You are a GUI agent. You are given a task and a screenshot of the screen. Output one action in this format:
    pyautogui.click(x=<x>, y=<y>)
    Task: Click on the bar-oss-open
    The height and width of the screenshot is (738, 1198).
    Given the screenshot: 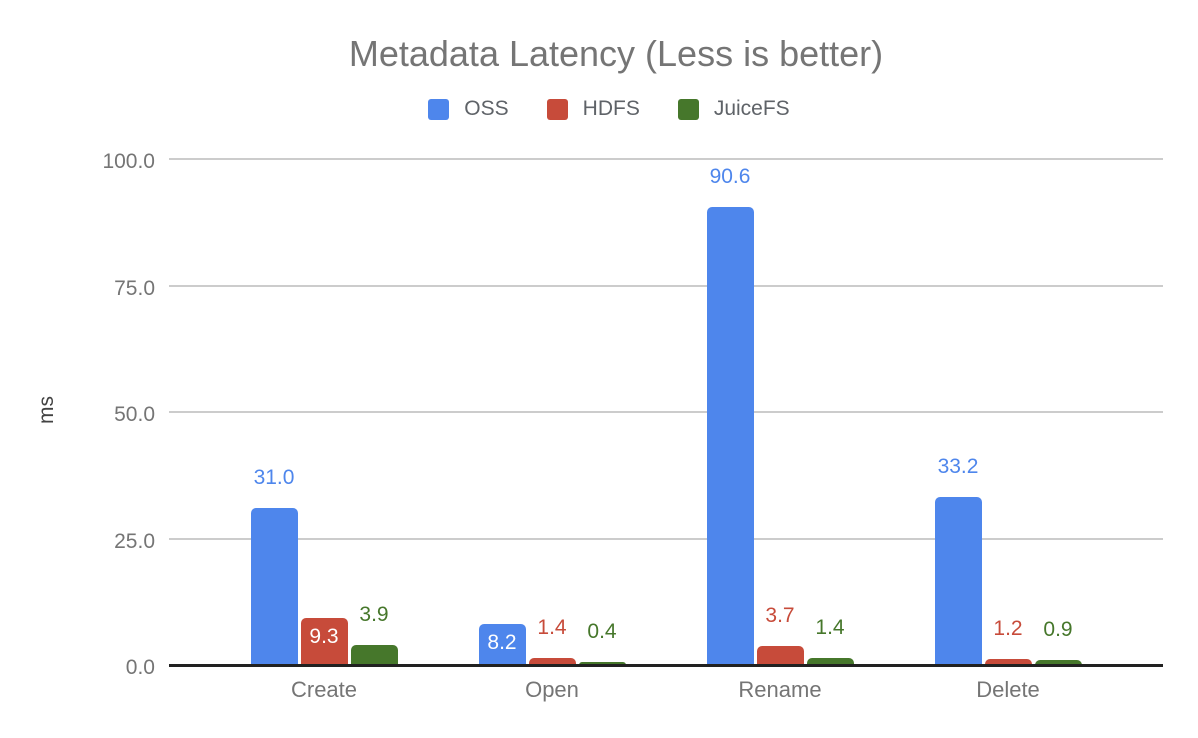 What is the action you would take?
    pyautogui.click(x=502, y=644)
    